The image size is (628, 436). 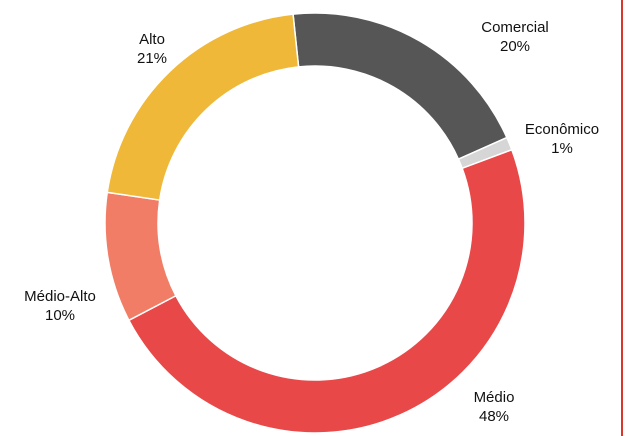 I want to click on slice-value-label: 1%, so click(x=562, y=148).